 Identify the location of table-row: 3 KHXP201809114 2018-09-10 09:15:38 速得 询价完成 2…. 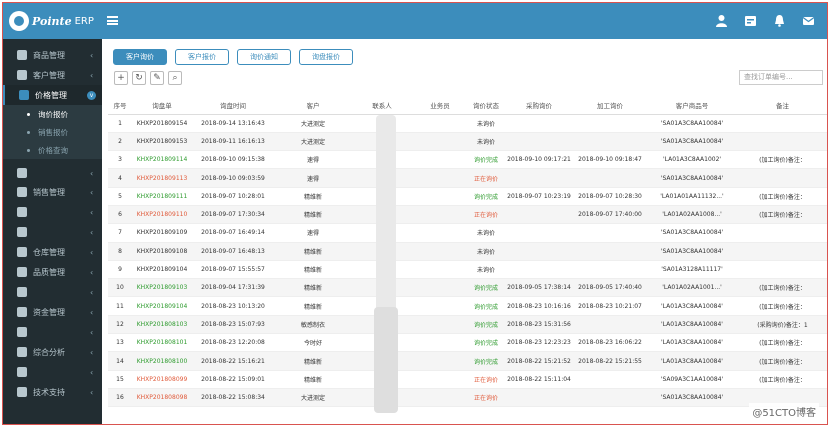
(467, 160).